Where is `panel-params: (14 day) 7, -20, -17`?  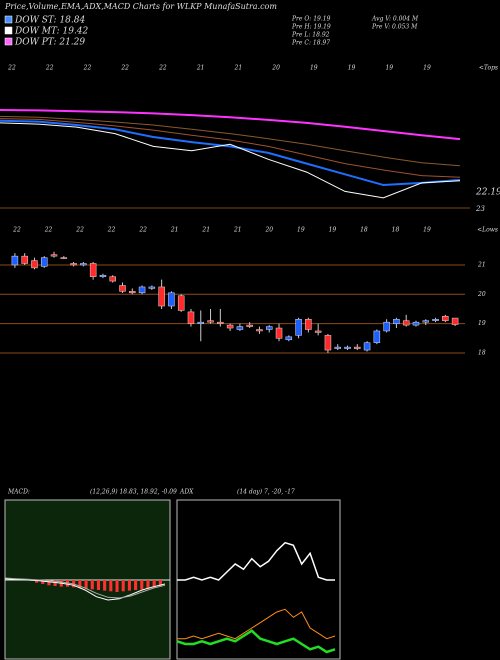
panel-params: (14 day) 7, -20, -17 is located at coordinates (266, 492).